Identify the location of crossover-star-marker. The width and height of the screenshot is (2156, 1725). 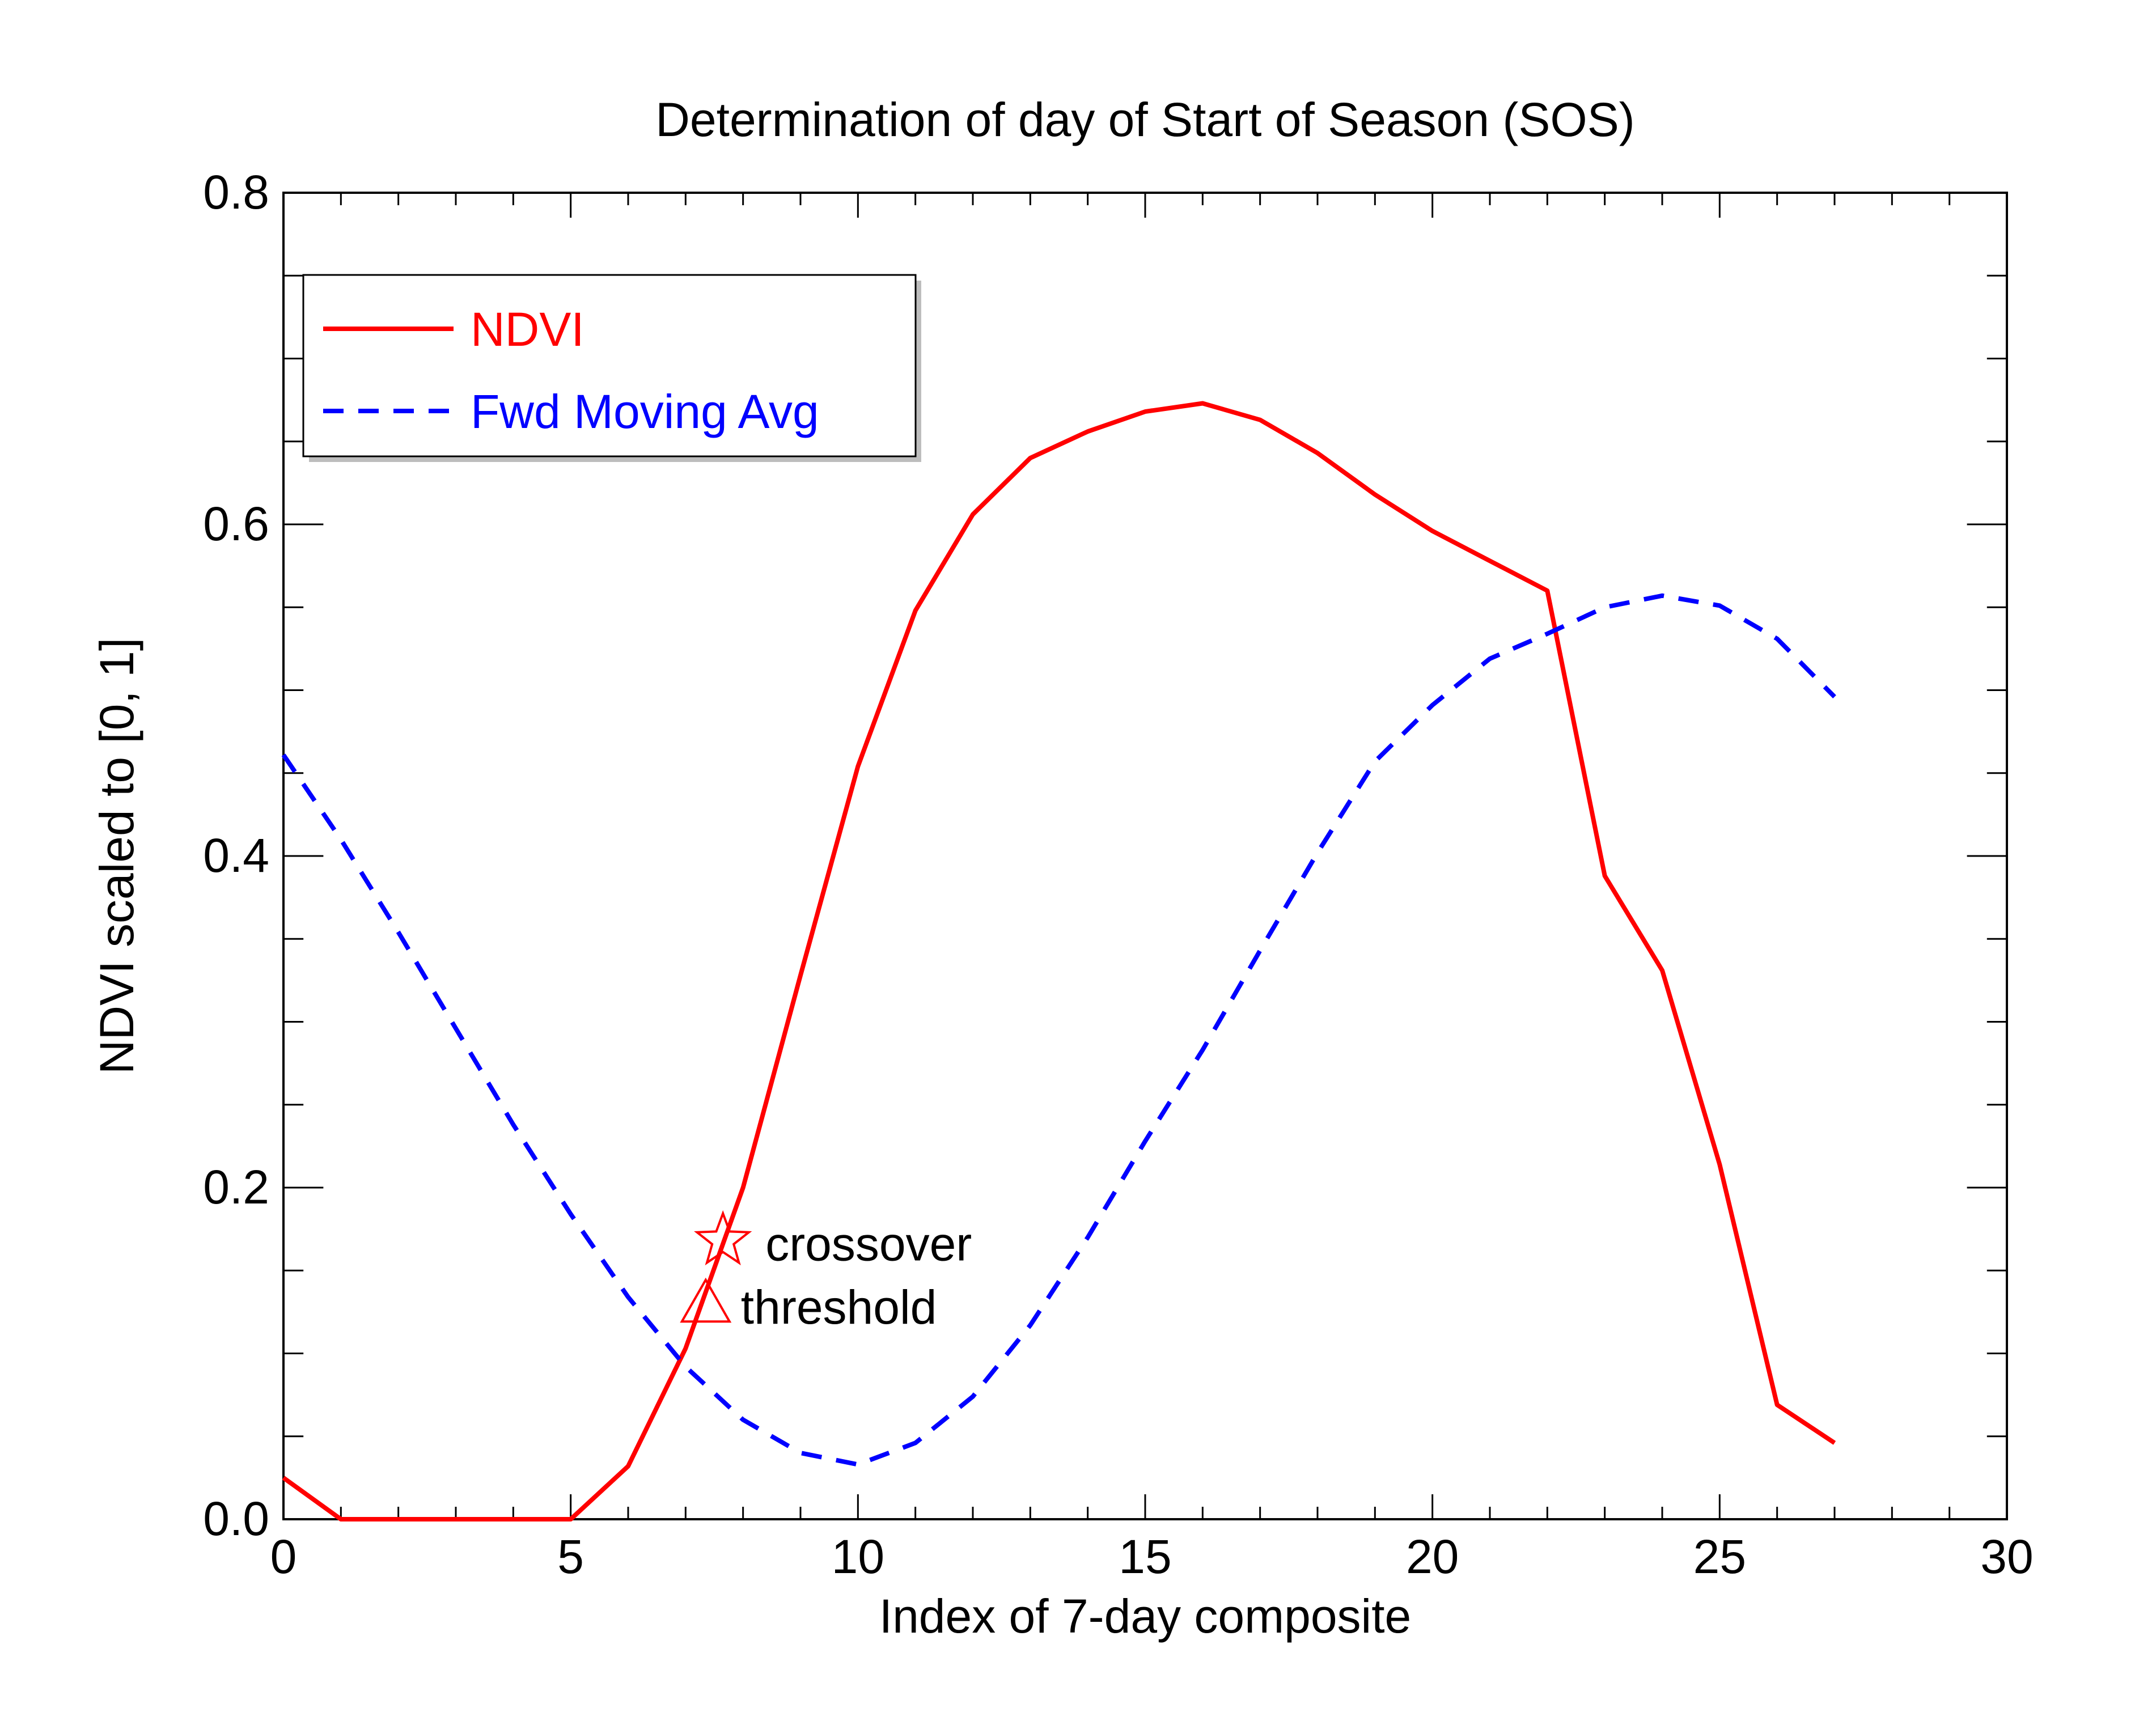
(723, 1238).